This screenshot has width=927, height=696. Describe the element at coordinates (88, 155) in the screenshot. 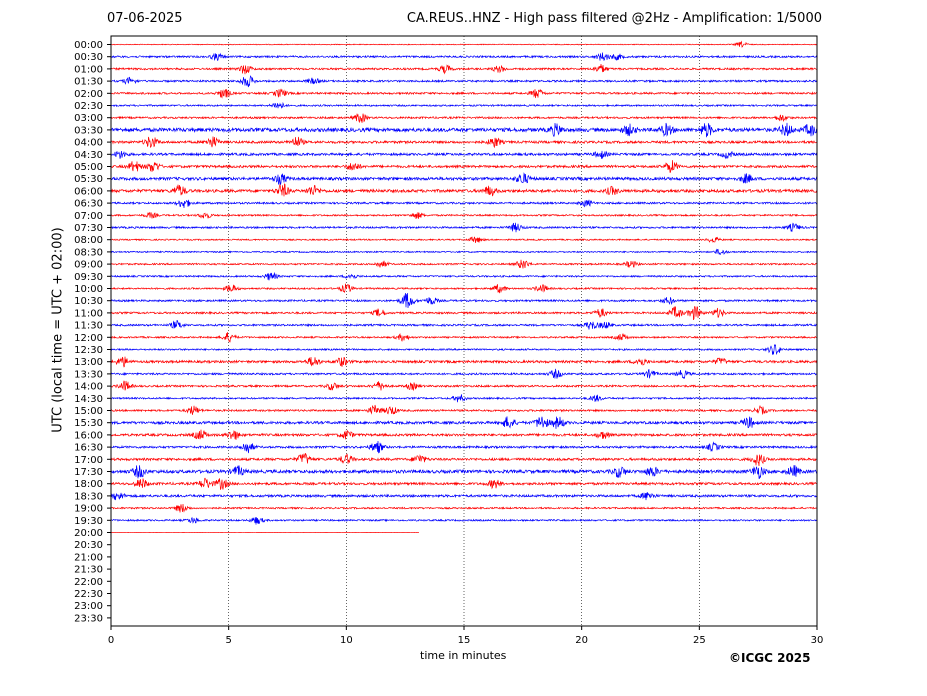

I see `y-tick-label-0430: 04:30` at that location.